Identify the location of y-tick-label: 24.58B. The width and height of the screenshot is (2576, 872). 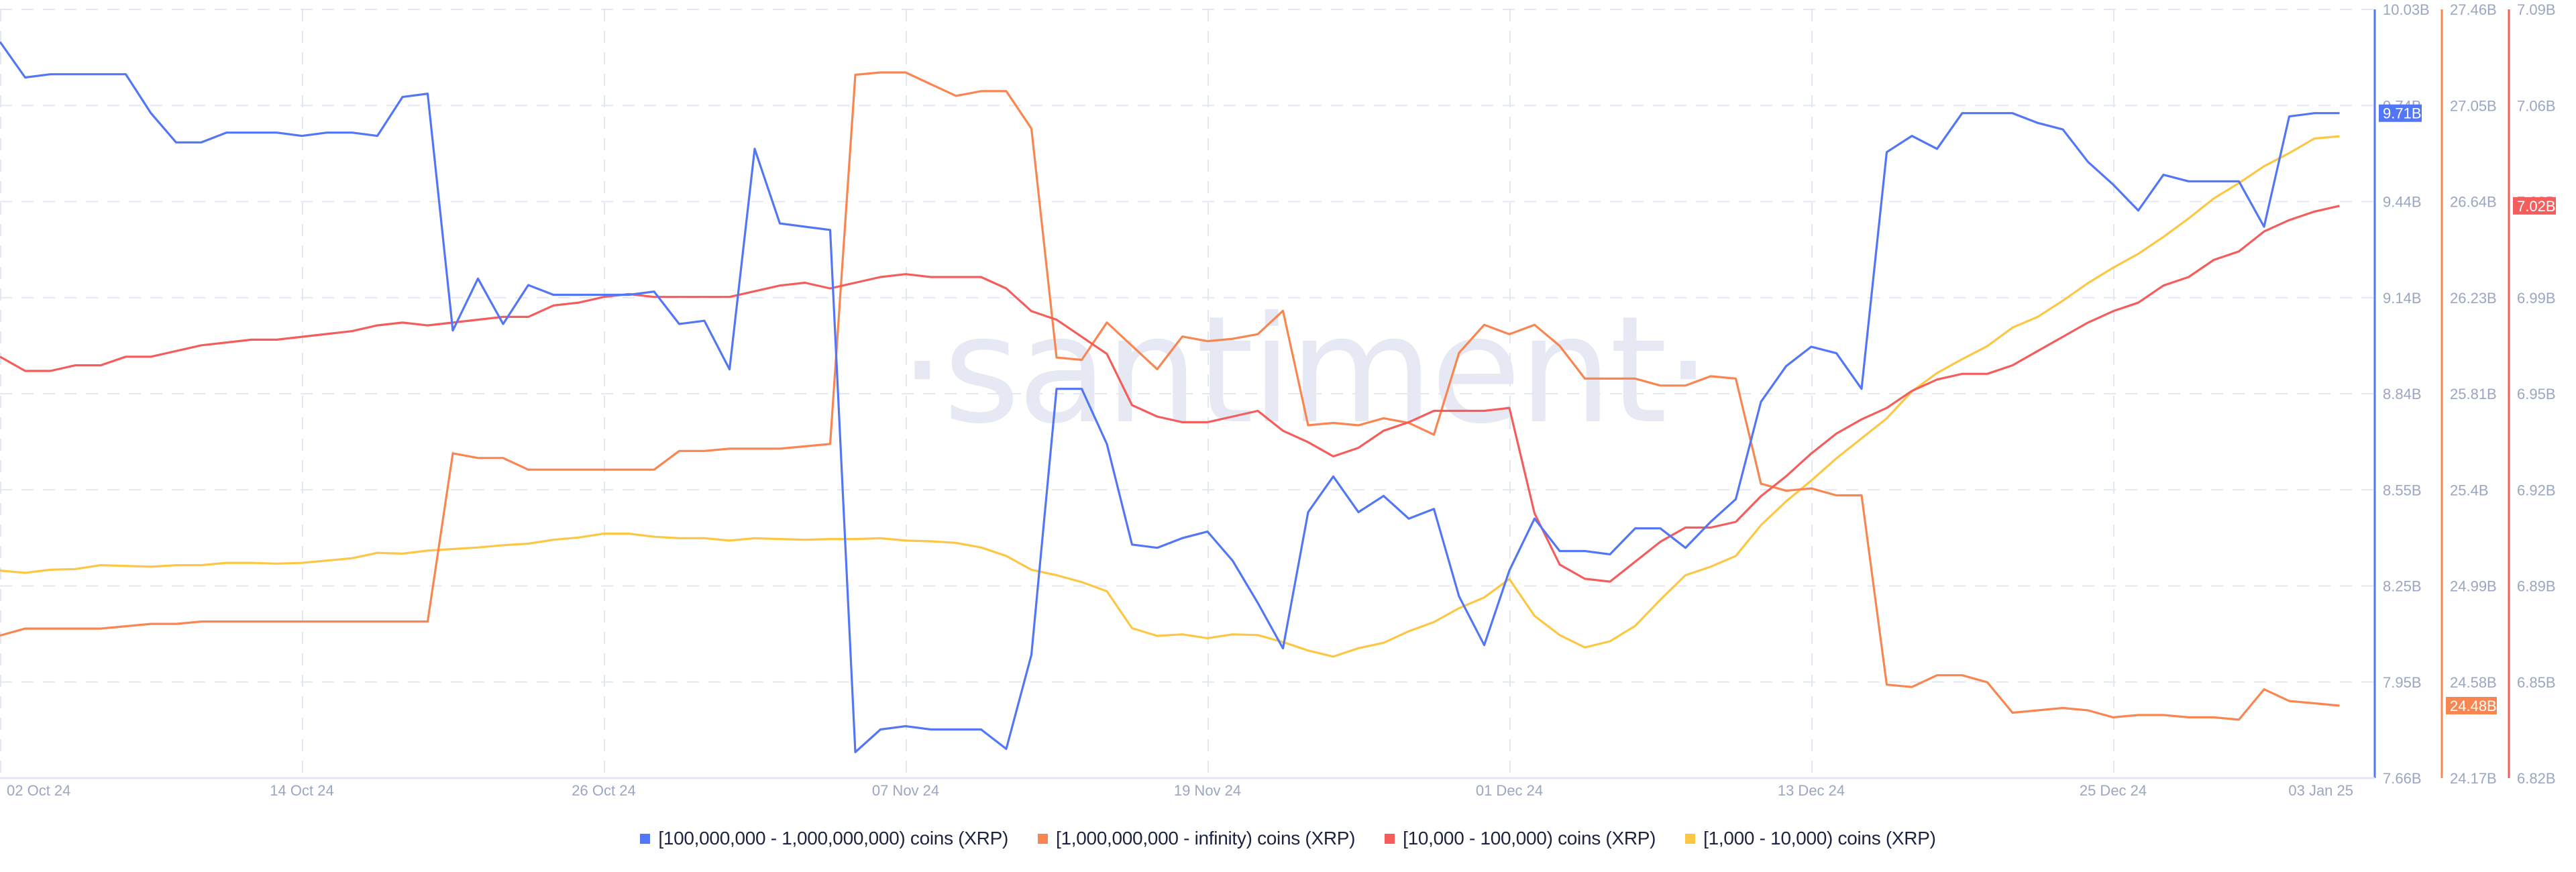
(2473, 682).